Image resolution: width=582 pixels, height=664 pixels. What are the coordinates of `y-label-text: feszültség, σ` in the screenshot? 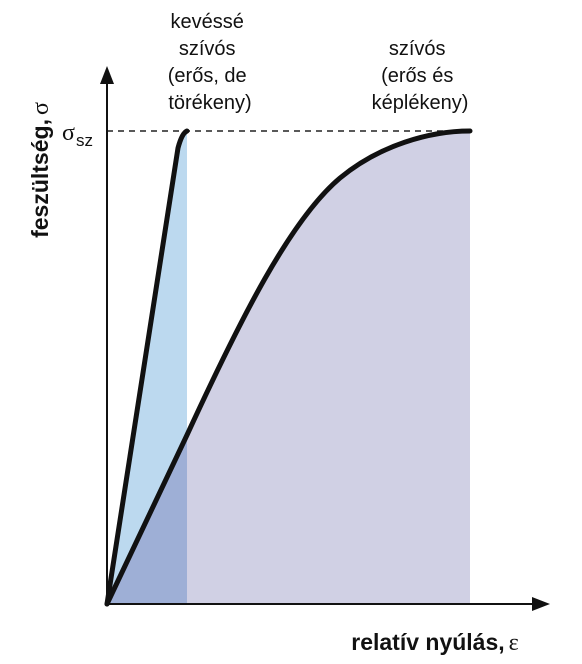 It's located at (40, 170).